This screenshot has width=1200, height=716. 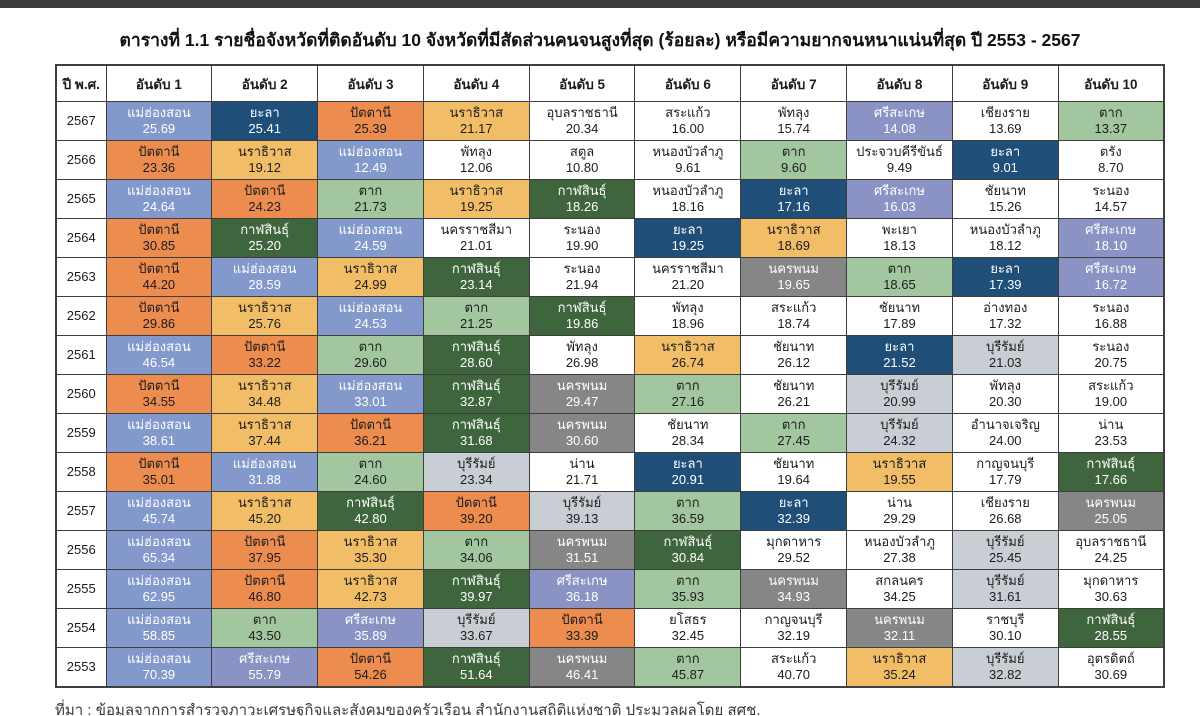 What do you see at coordinates (1111, 128) in the screenshot?
I see `province-value: 13.37` at bounding box center [1111, 128].